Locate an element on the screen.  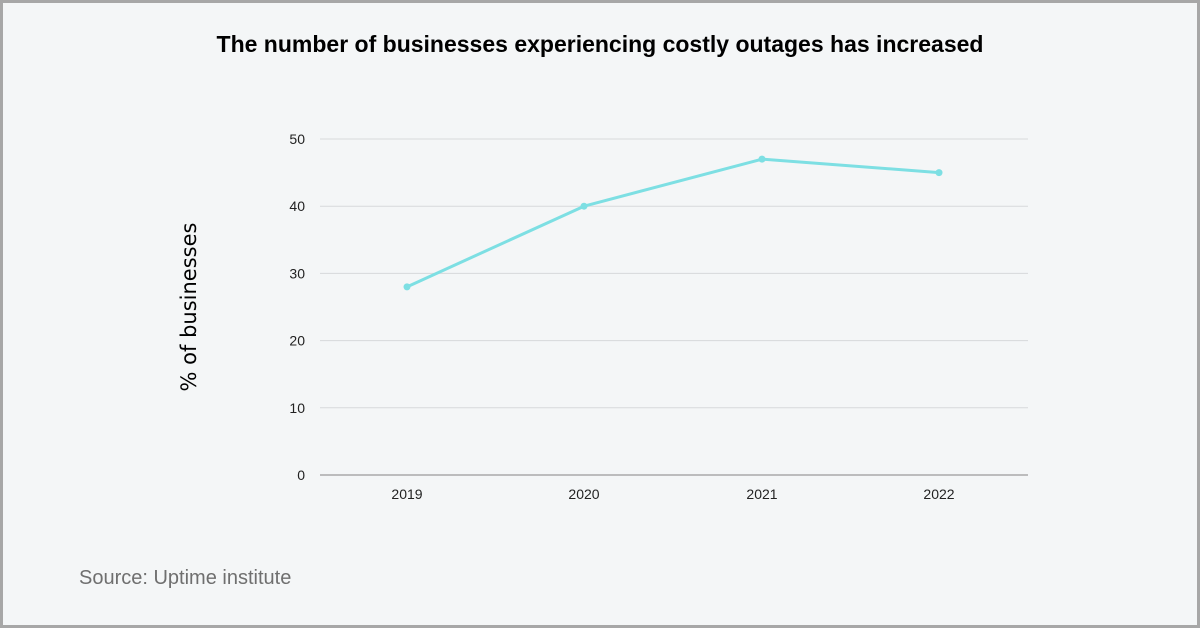
x-tick-label: 2020 is located at coordinates (583, 494).